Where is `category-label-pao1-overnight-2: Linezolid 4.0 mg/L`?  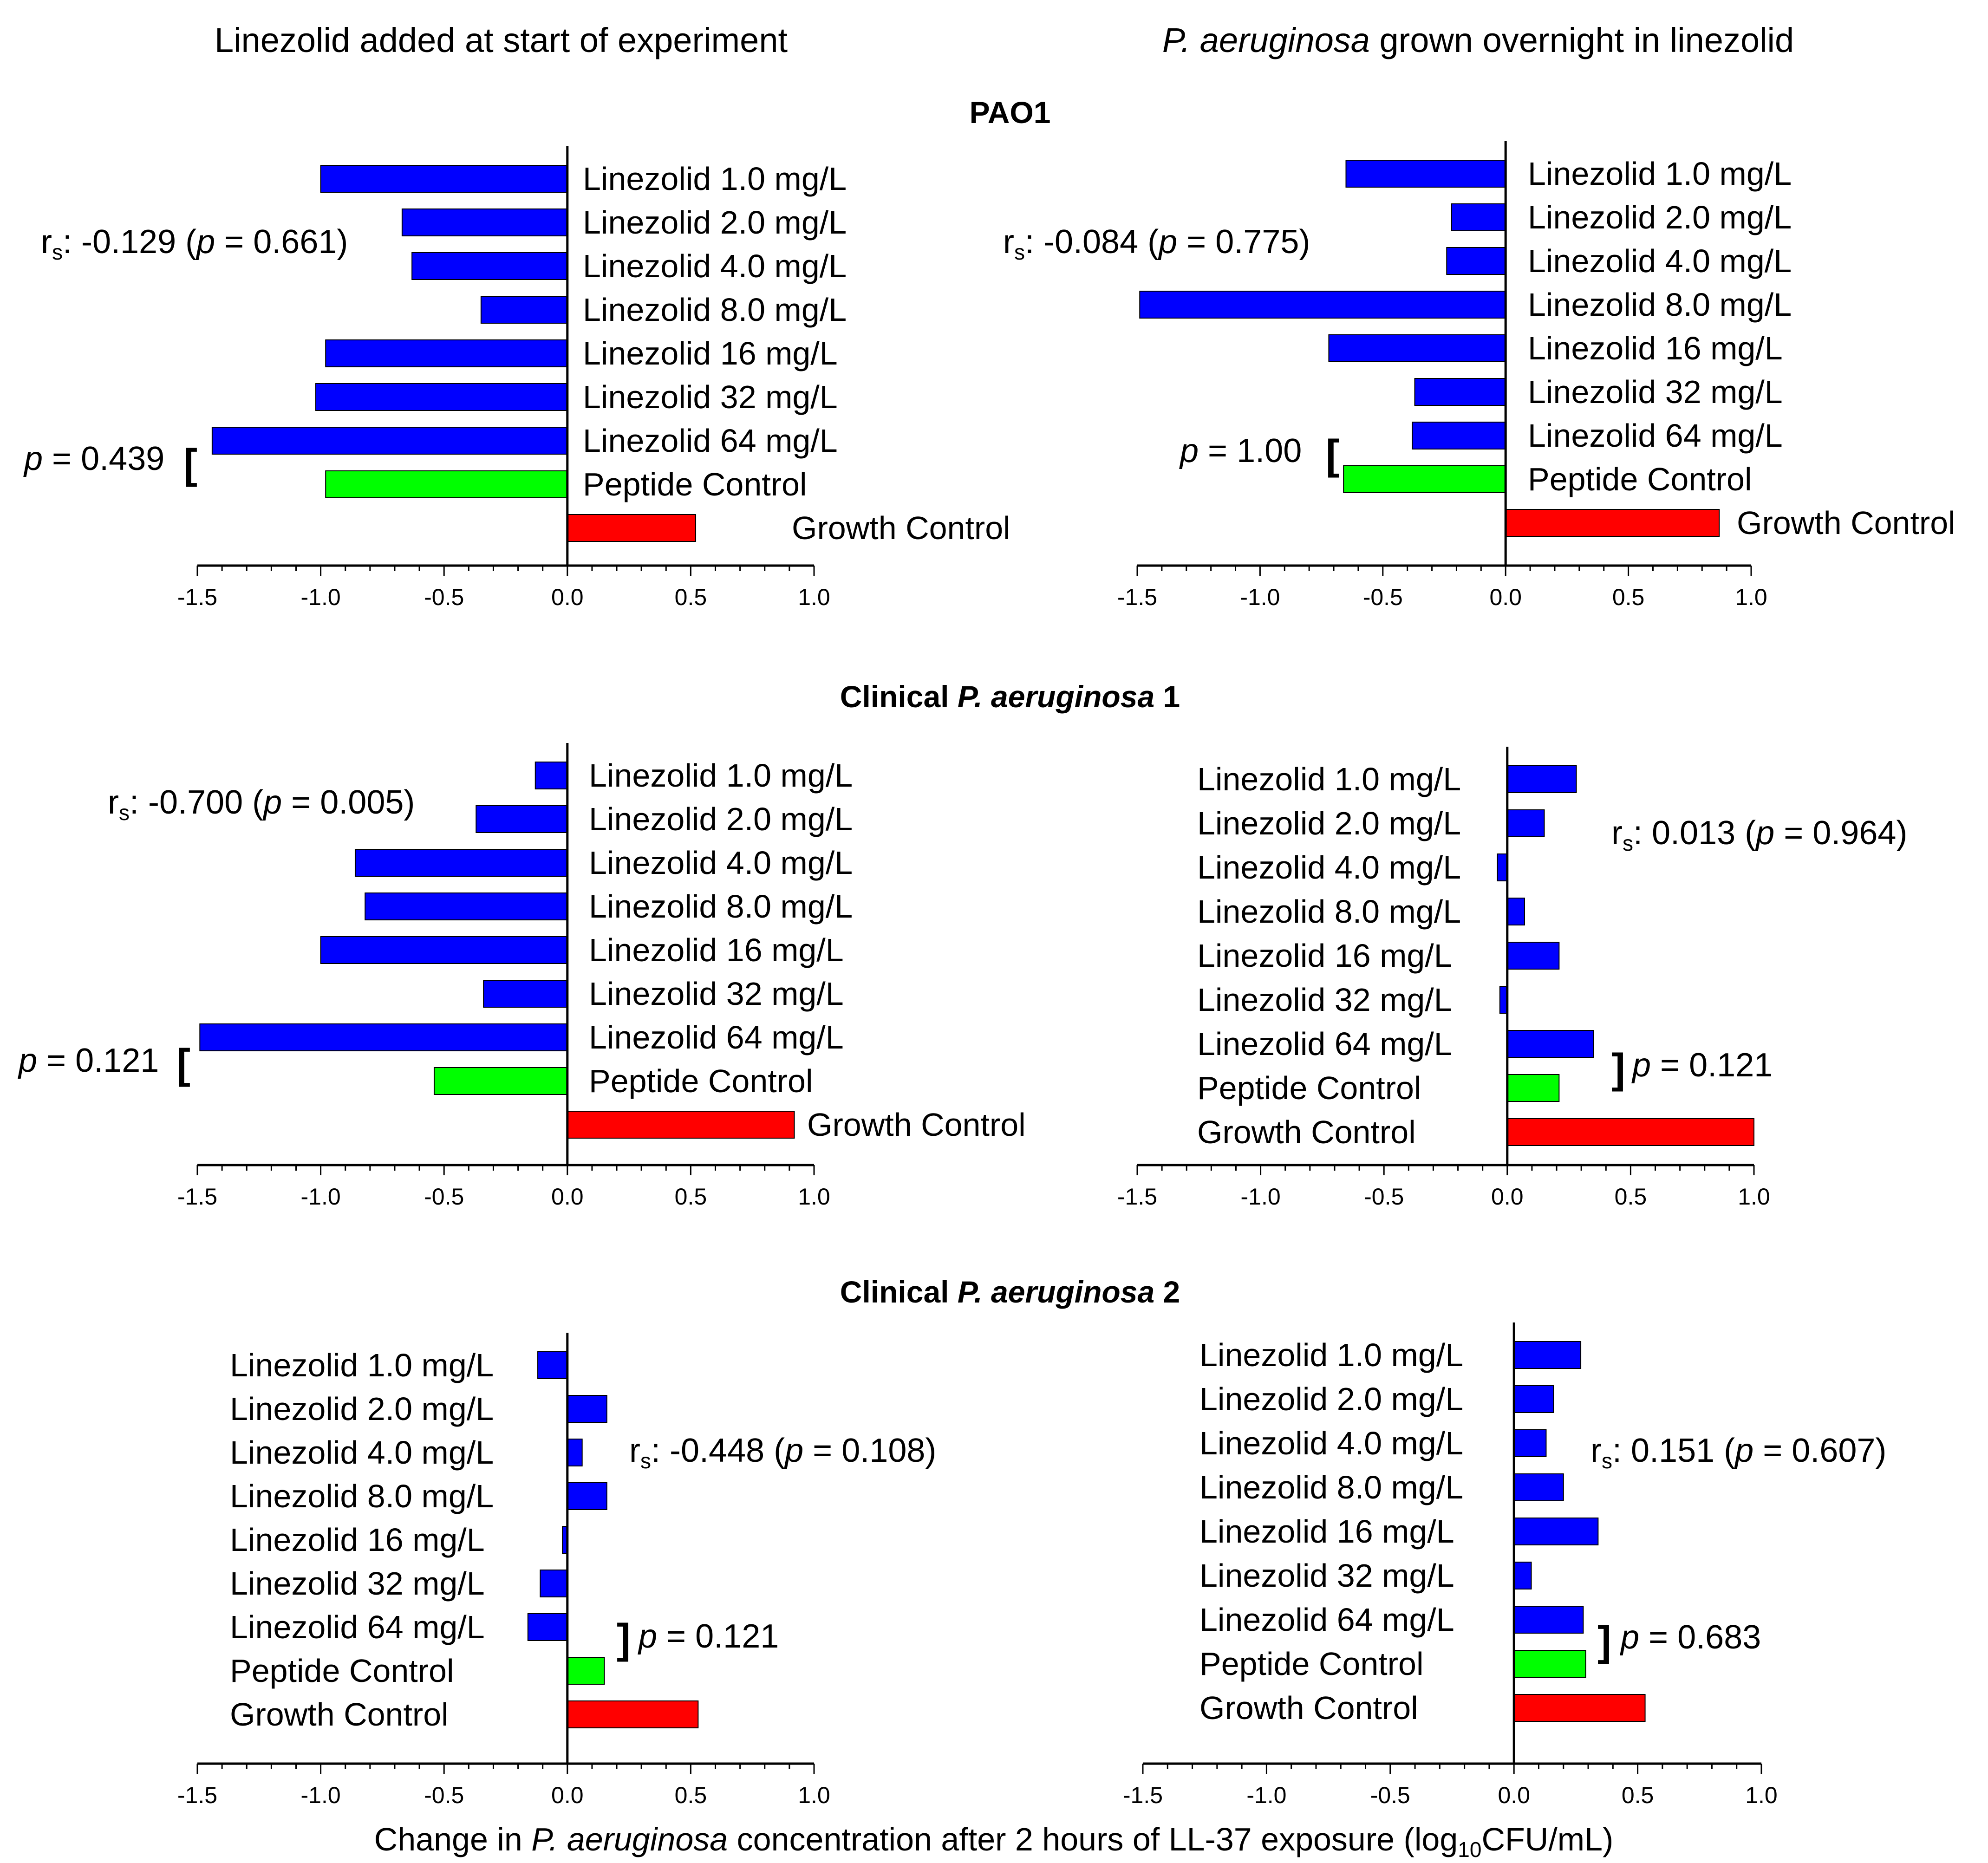 category-label-pao1-overnight-2: Linezolid 4.0 mg/L is located at coordinates (1660, 261).